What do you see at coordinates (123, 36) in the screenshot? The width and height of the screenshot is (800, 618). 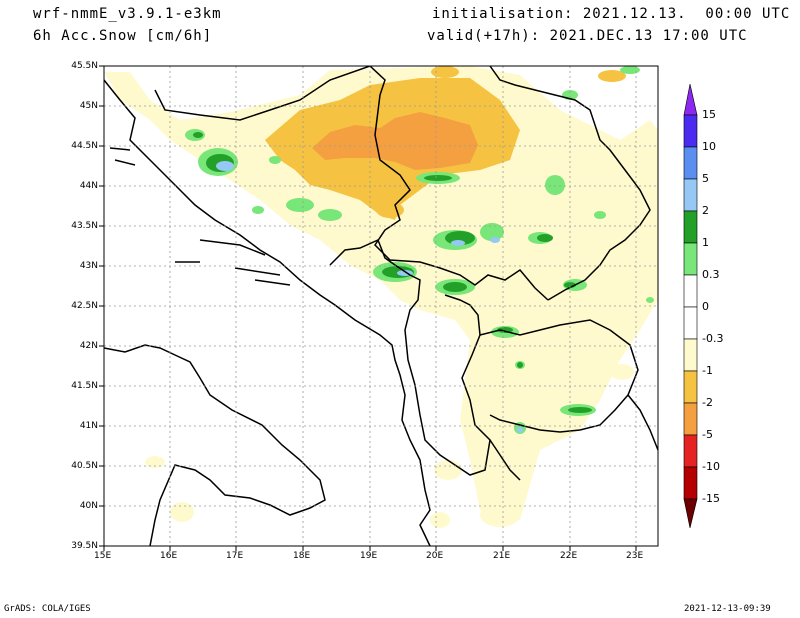 I see `field-title: 6h Acc.Snow [cm/6h]` at bounding box center [123, 36].